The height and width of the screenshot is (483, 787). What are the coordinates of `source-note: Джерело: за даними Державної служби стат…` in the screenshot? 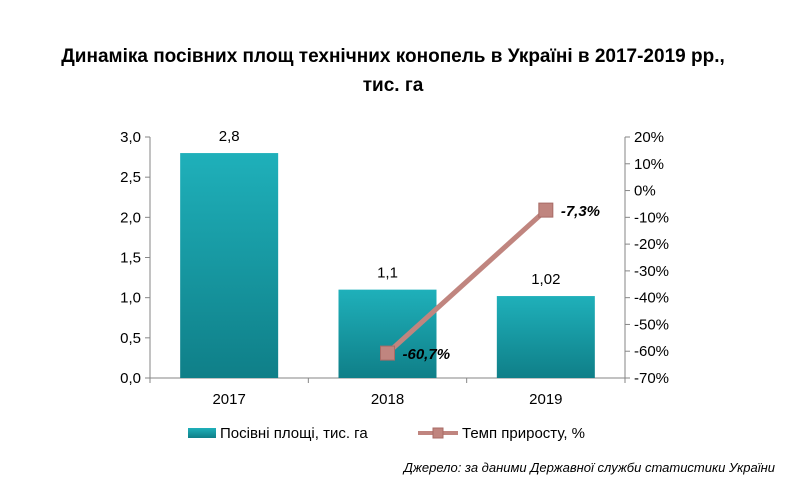 It's located at (588, 467).